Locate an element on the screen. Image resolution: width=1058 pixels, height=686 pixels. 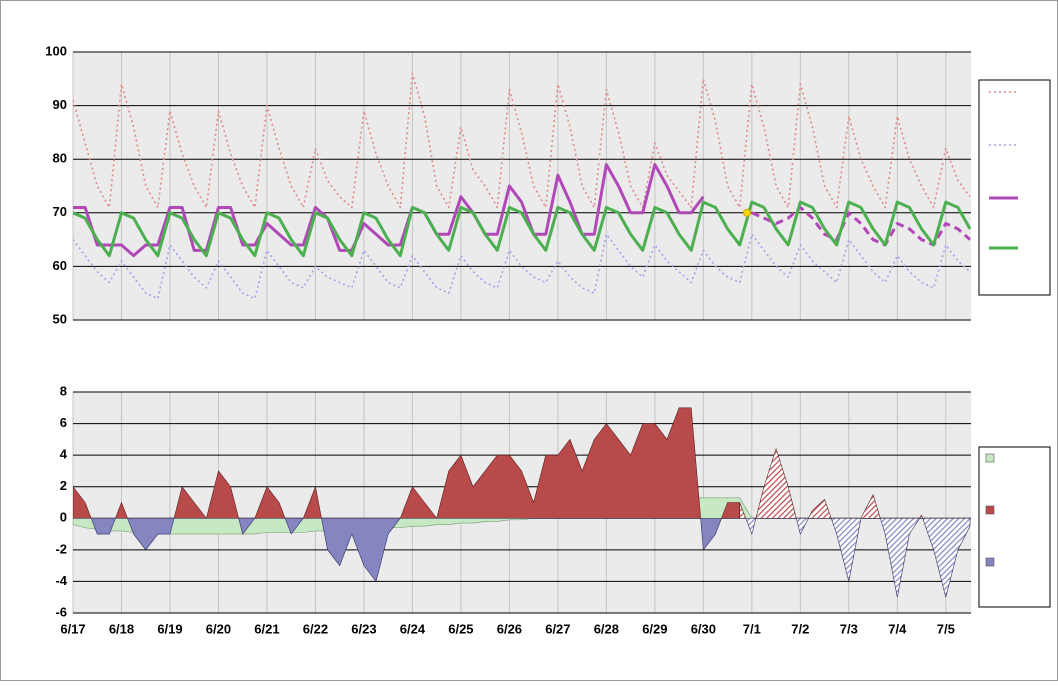
y-tick-label: 60 is located at coordinates (60, 265).